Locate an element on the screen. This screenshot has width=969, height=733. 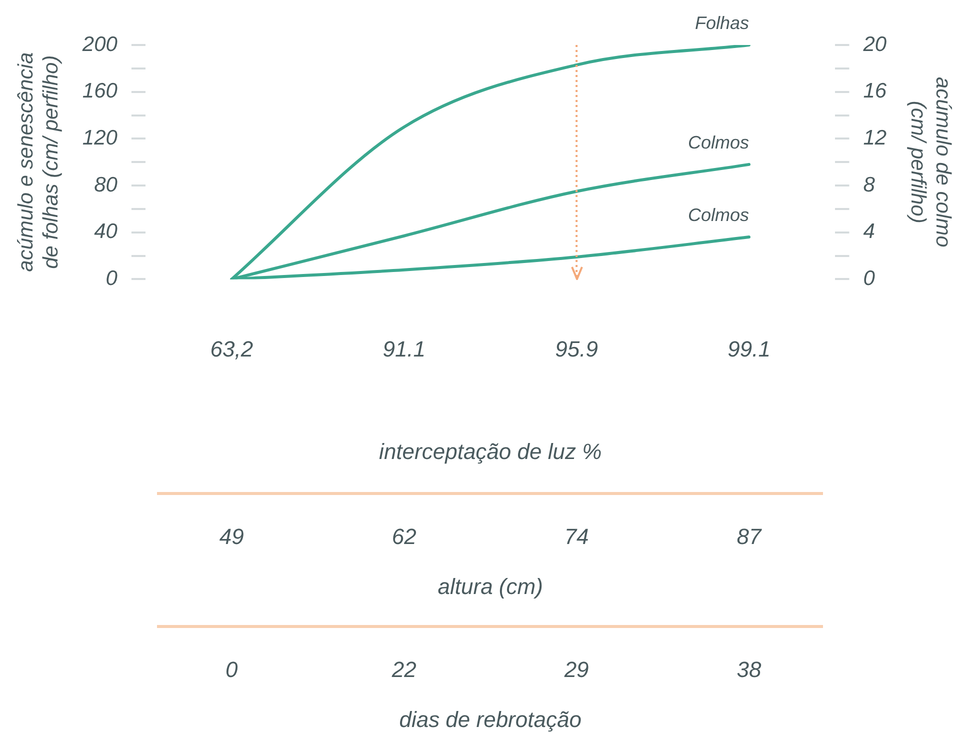
y2-tick-label: 0 is located at coordinates (869, 278).